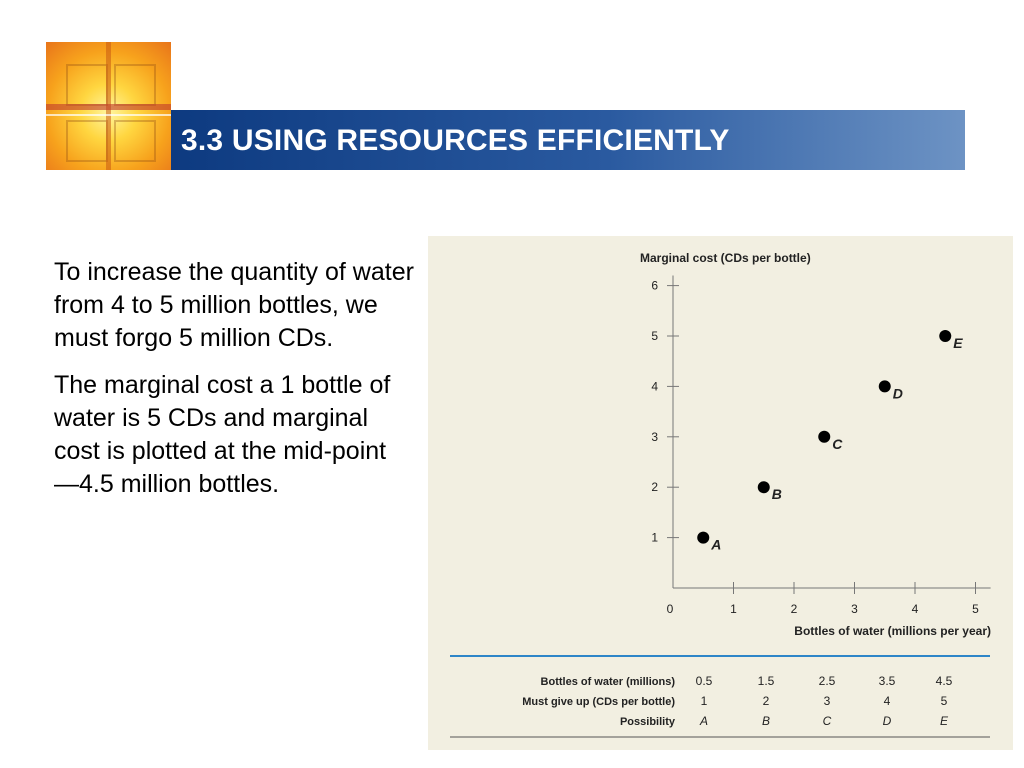 The height and width of the screenshot is (768, 1024). Describe the element at coordinates (944, 681) in the screenshot. I see `table-cell: 4.5` at that location.